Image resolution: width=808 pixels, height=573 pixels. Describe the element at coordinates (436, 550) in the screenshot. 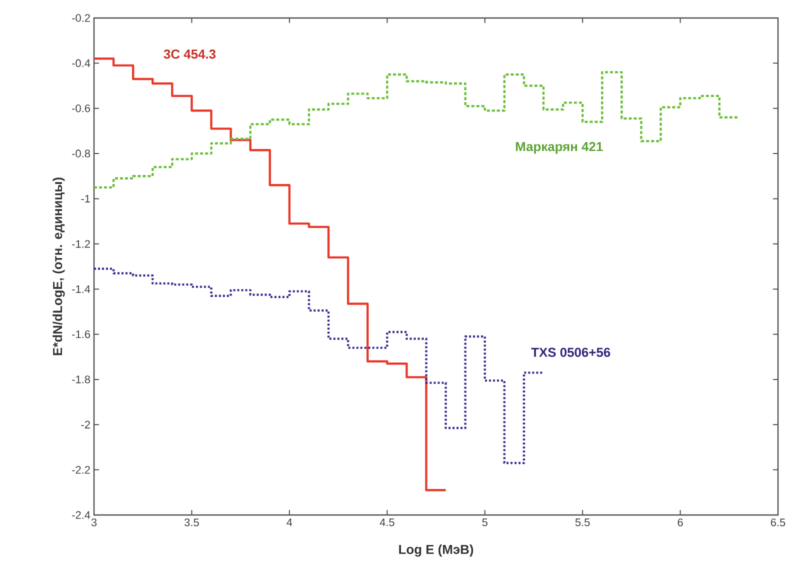

I see `x-axis-title: Log E (МэВ)` at that location.